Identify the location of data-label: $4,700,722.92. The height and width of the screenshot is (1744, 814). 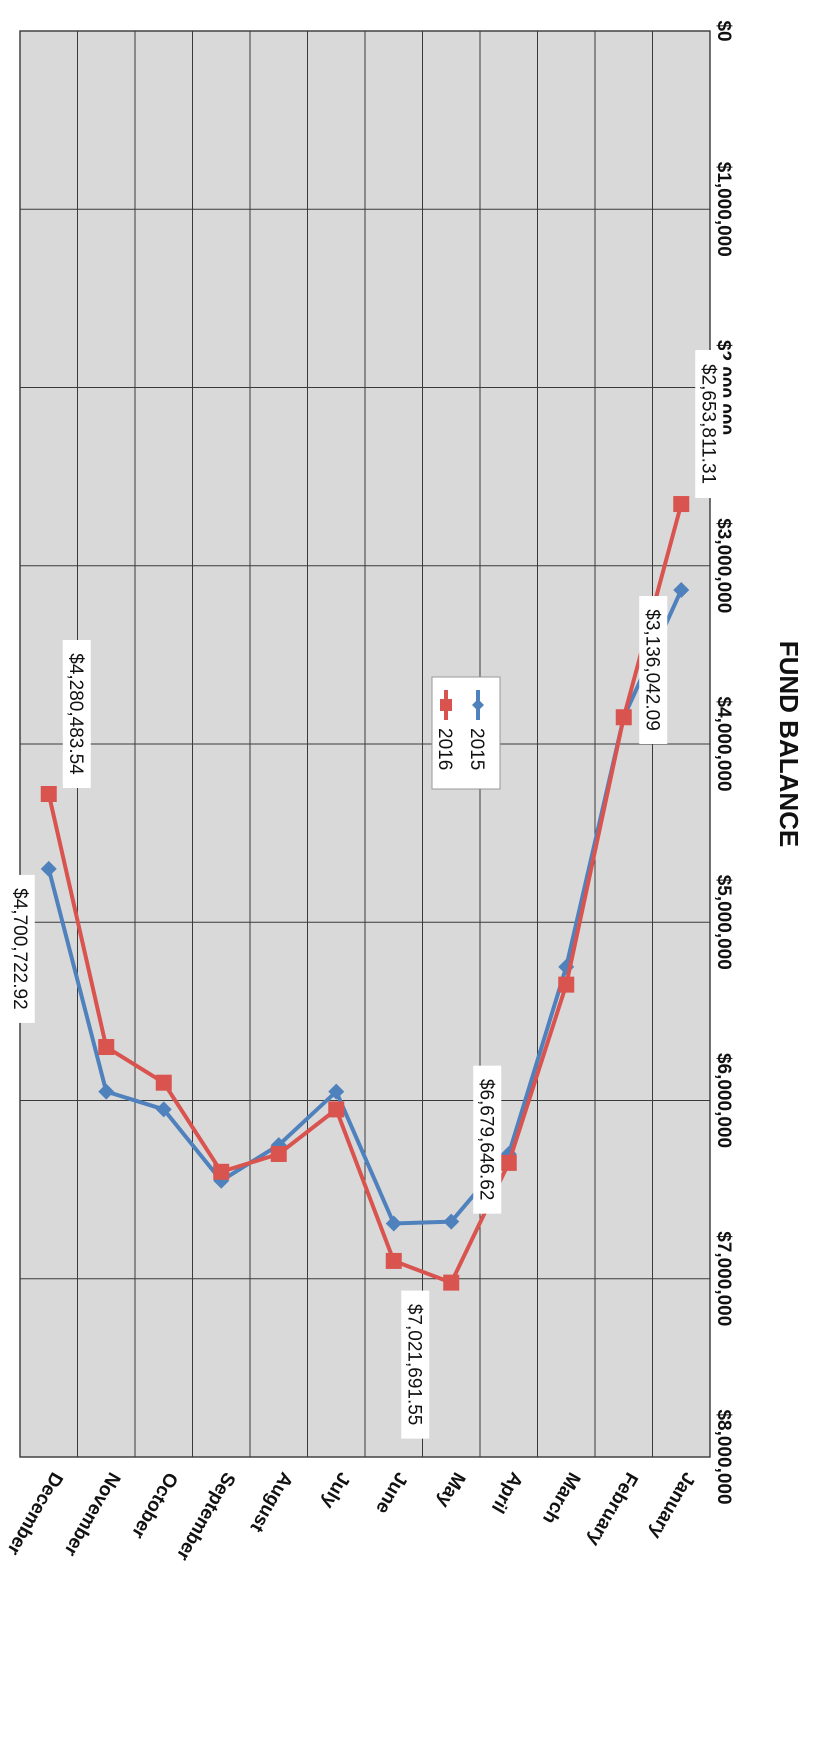
(20, 948).